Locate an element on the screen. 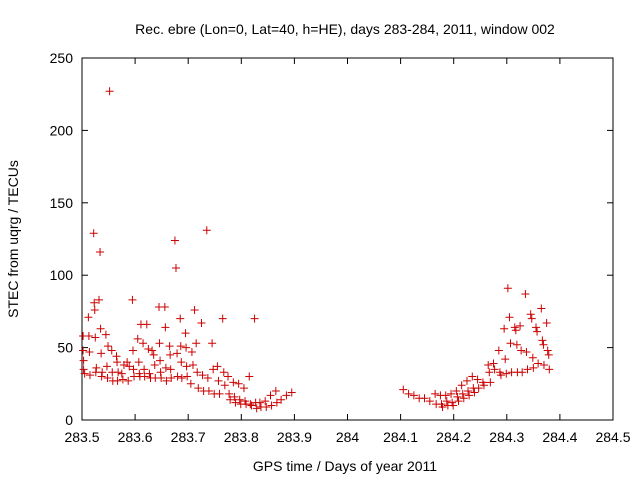 This screenshot has width=640, height=480. y-tick-label: 50 is located at coordinates (65, 348).